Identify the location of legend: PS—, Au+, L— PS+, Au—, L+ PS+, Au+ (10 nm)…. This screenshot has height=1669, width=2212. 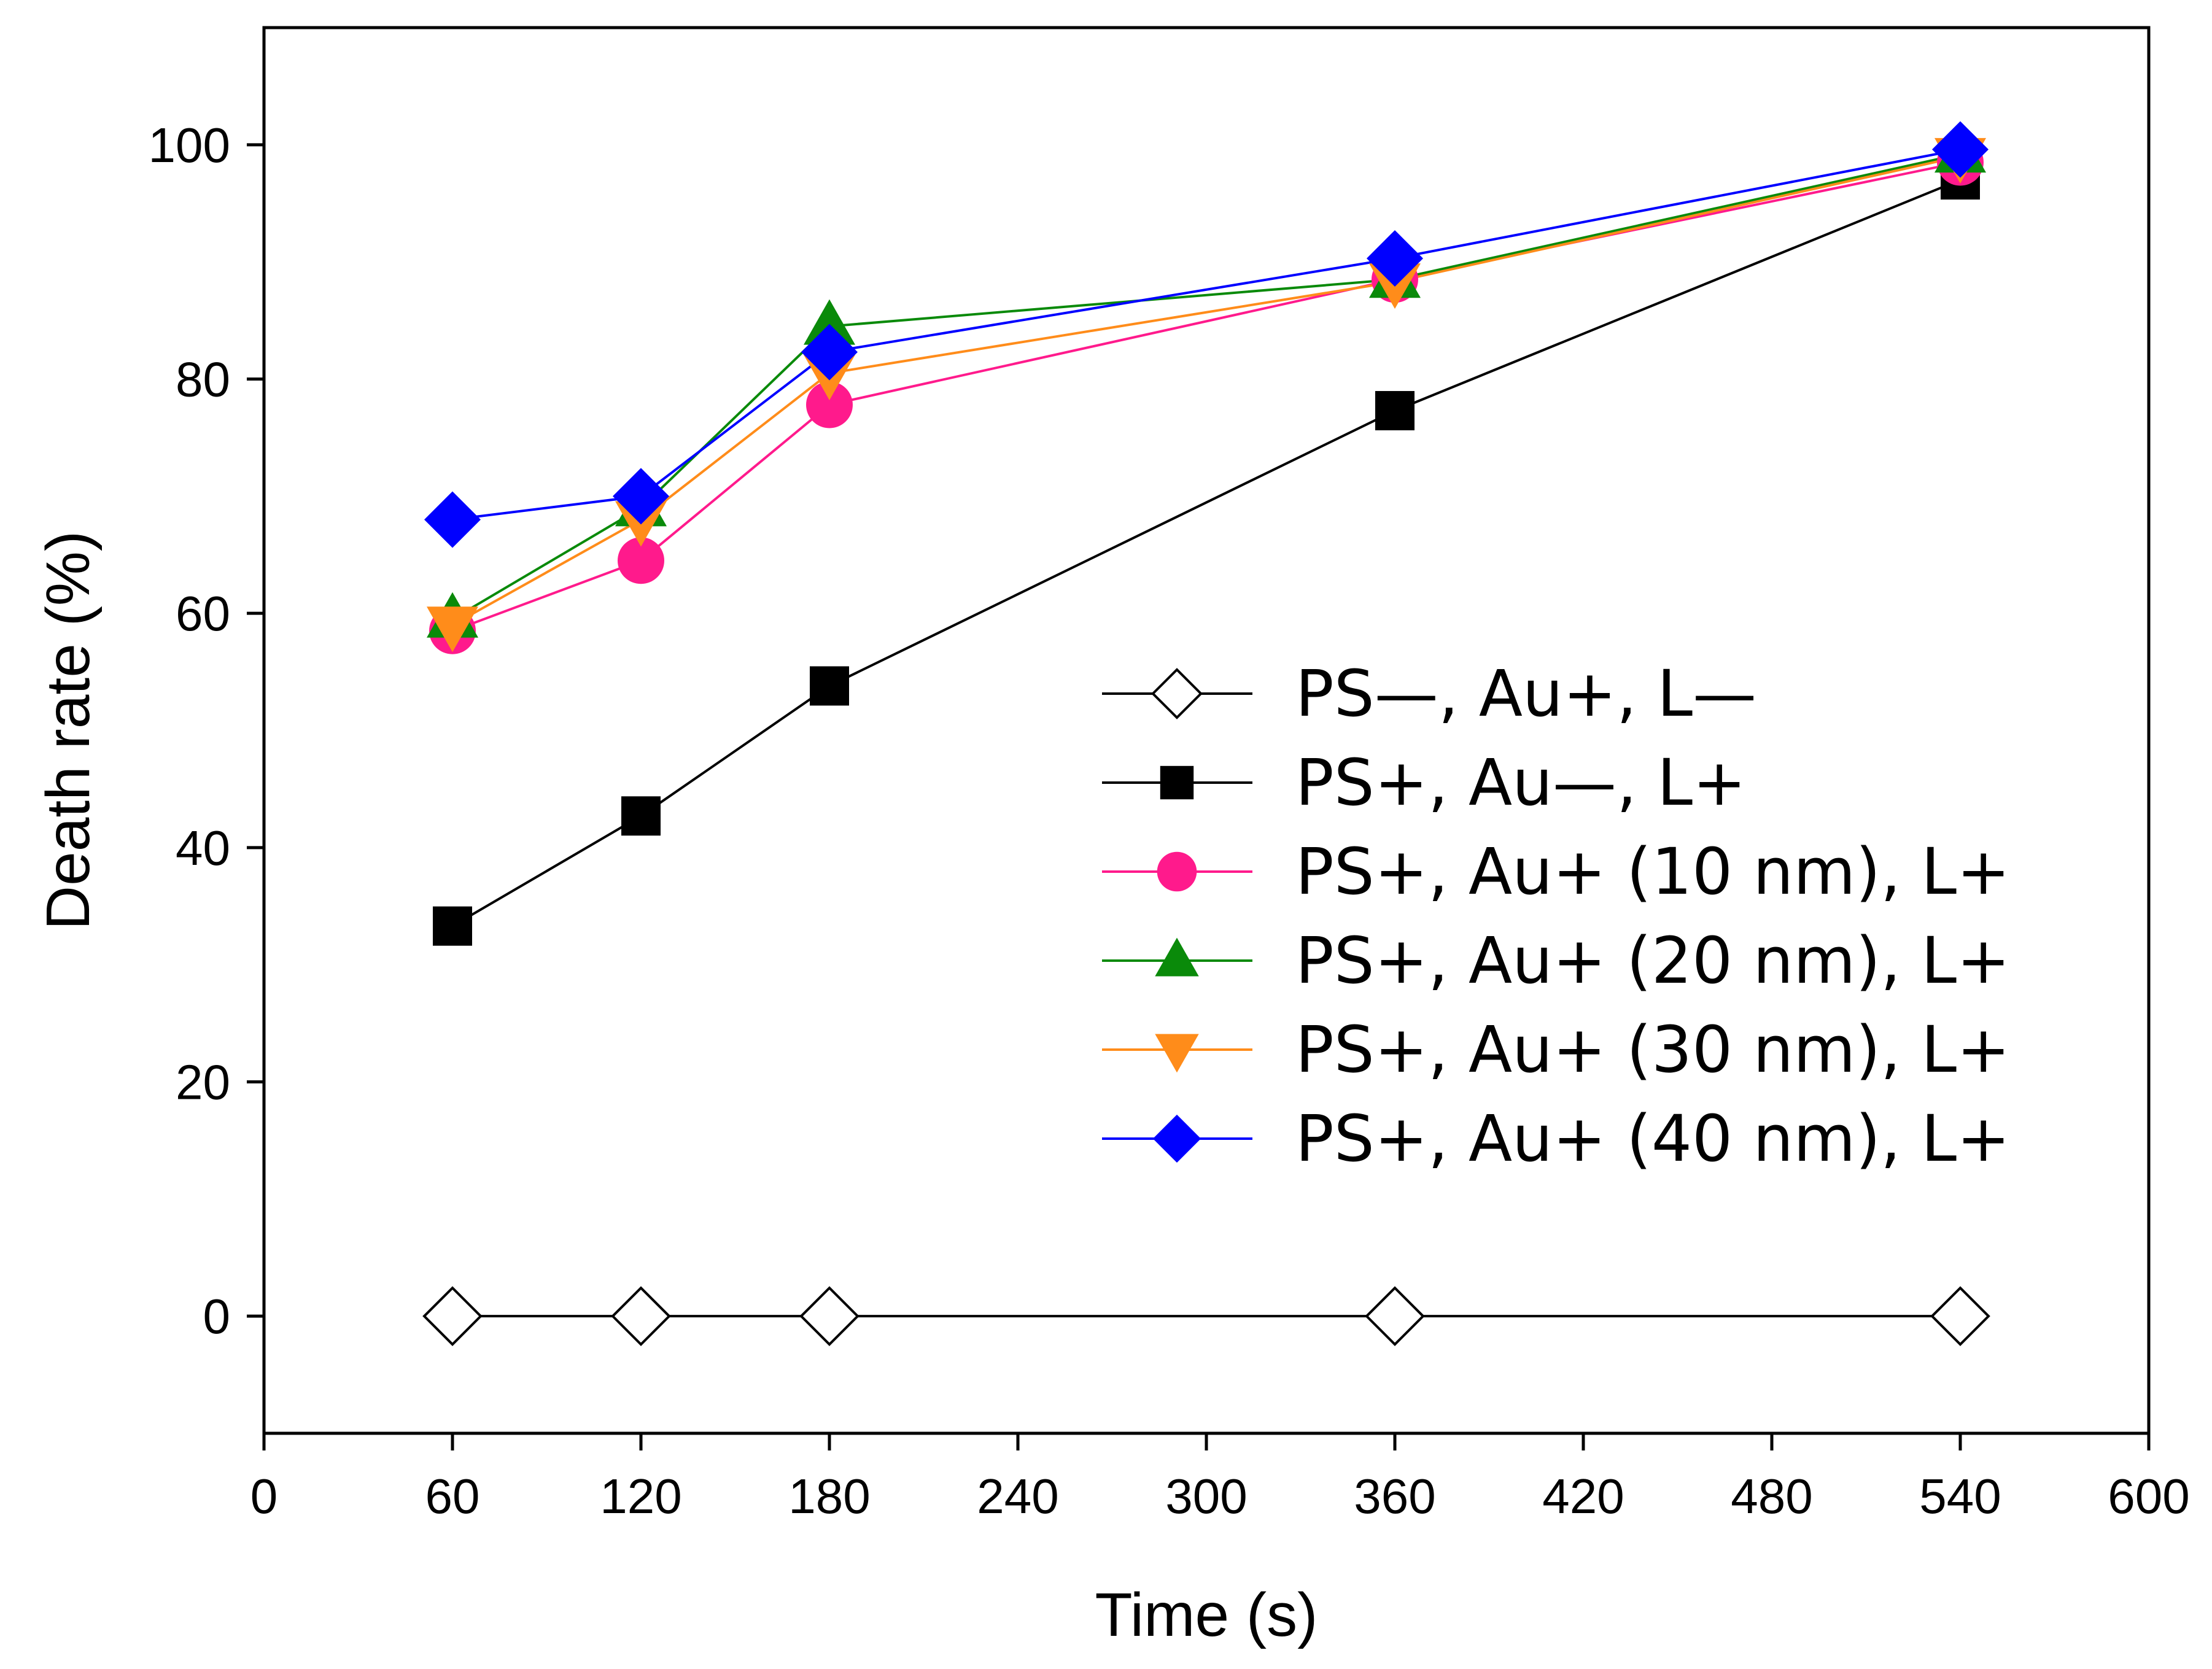
(1591, 902).